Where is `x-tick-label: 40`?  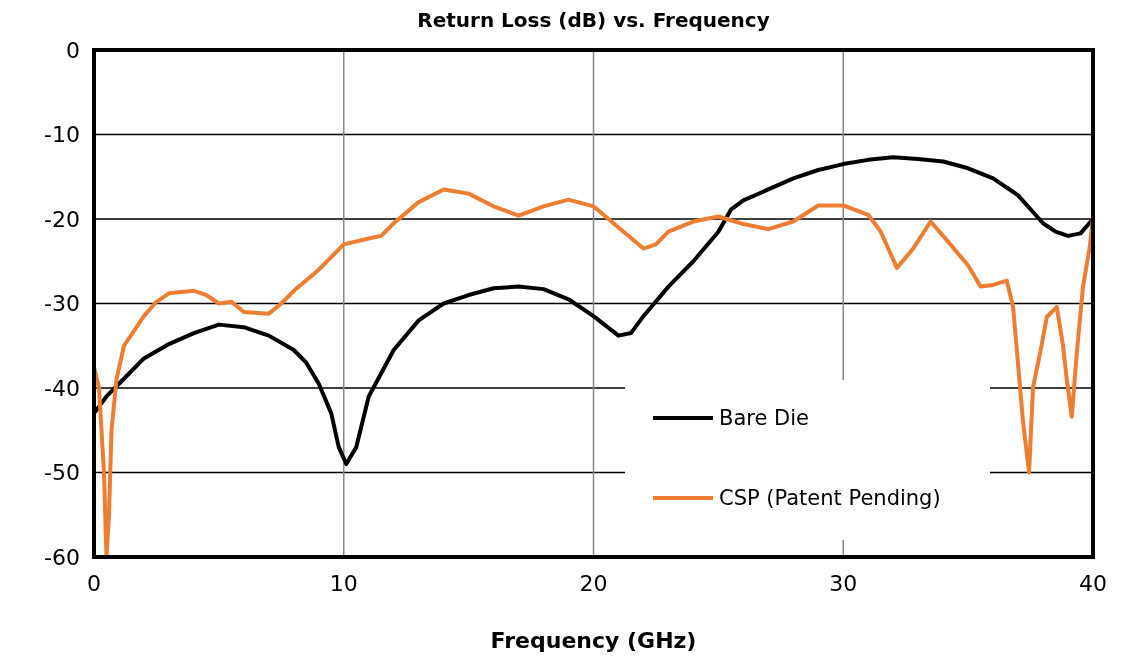
x-tick-label: 40 is located at coordinates (1093, 583).